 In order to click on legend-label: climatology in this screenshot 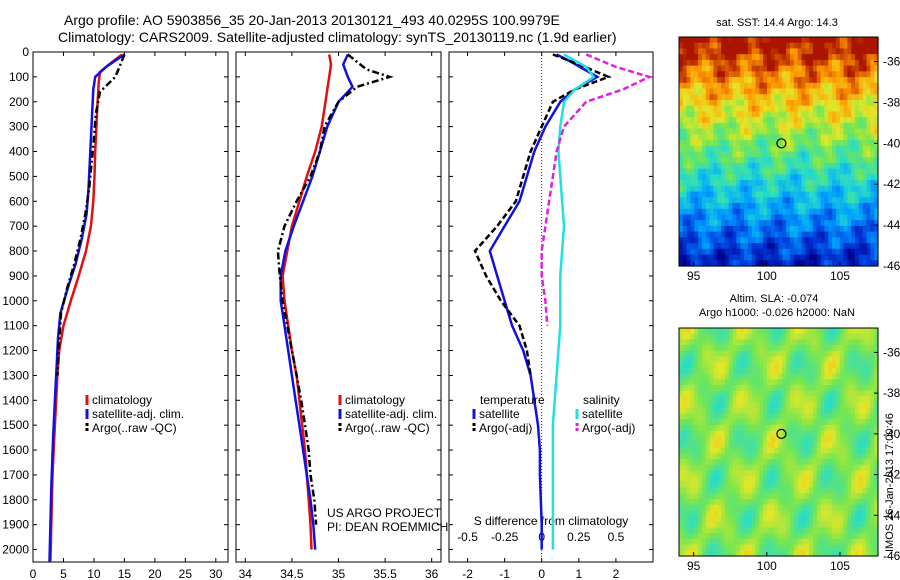, I will do `click(122, 400)`.